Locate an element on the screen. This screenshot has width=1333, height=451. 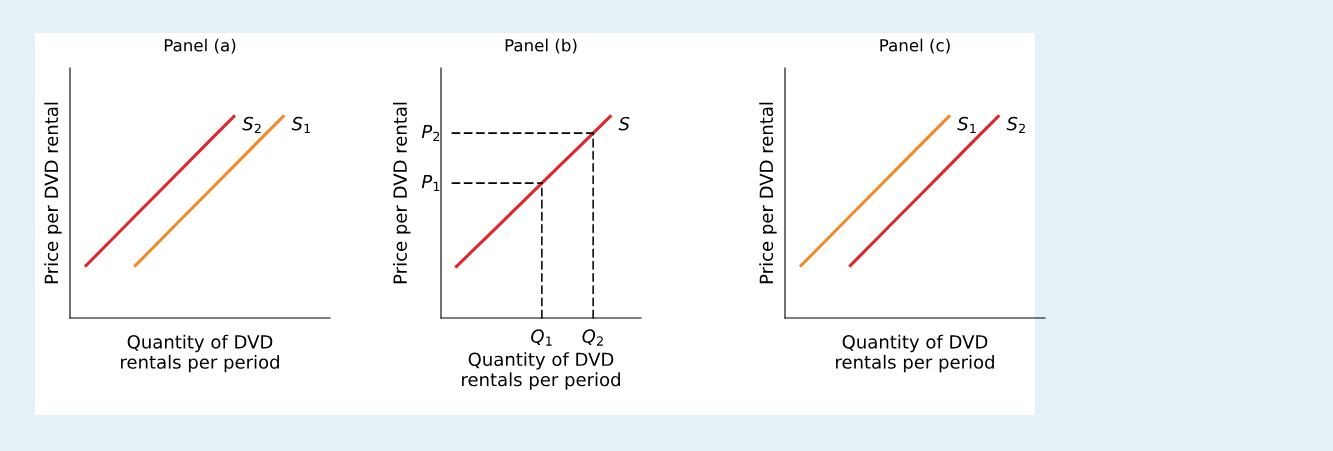
x-tick-label: Q$_{1}$ is located at coordinates (541, 337).